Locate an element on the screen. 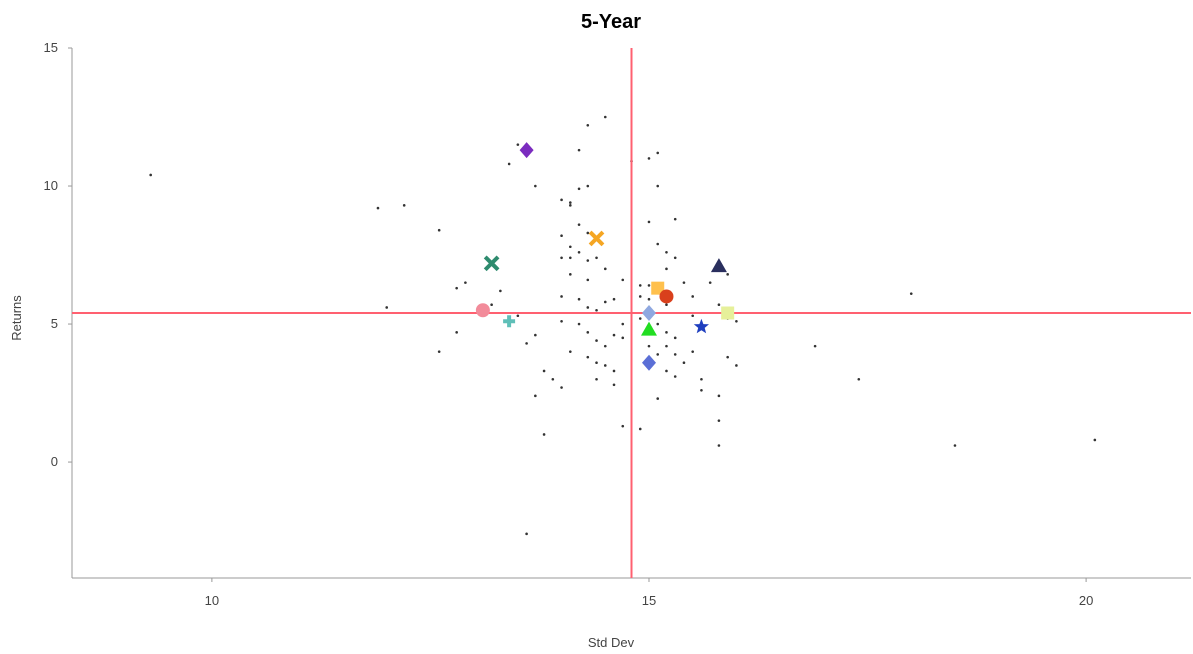  x-tick-label: 15 is located at coordinates (649, 600).